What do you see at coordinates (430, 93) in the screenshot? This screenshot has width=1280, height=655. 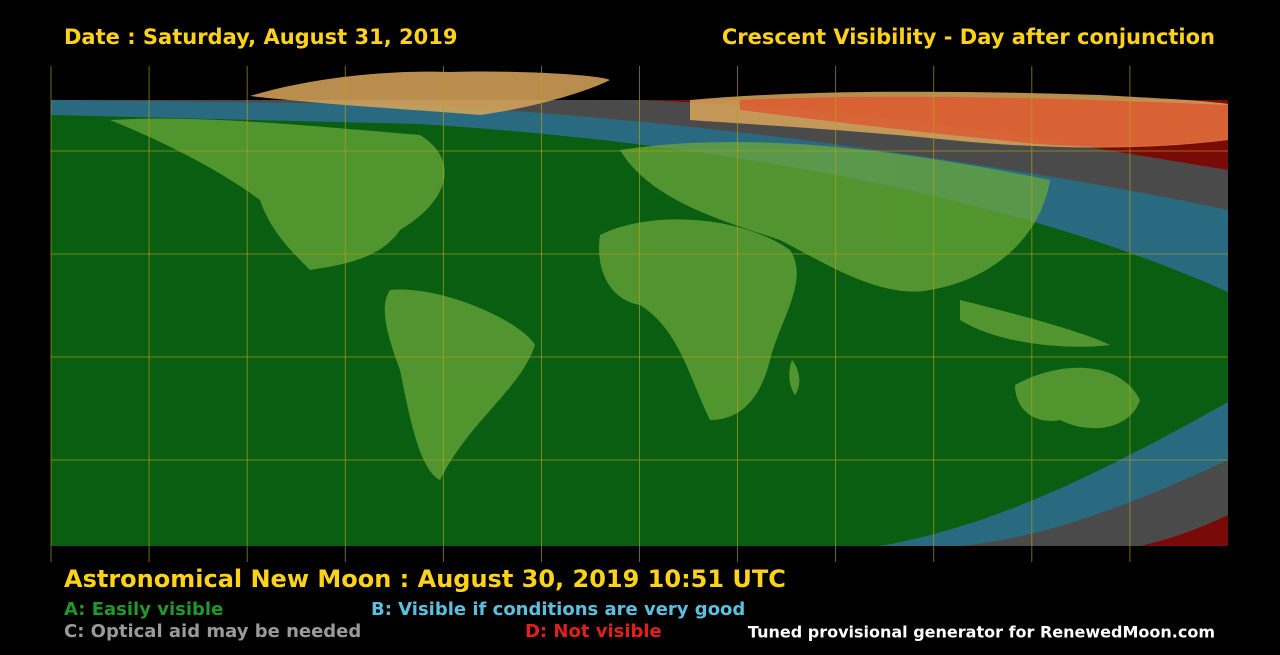 I see `greenland` at bounding box center [430, 93].